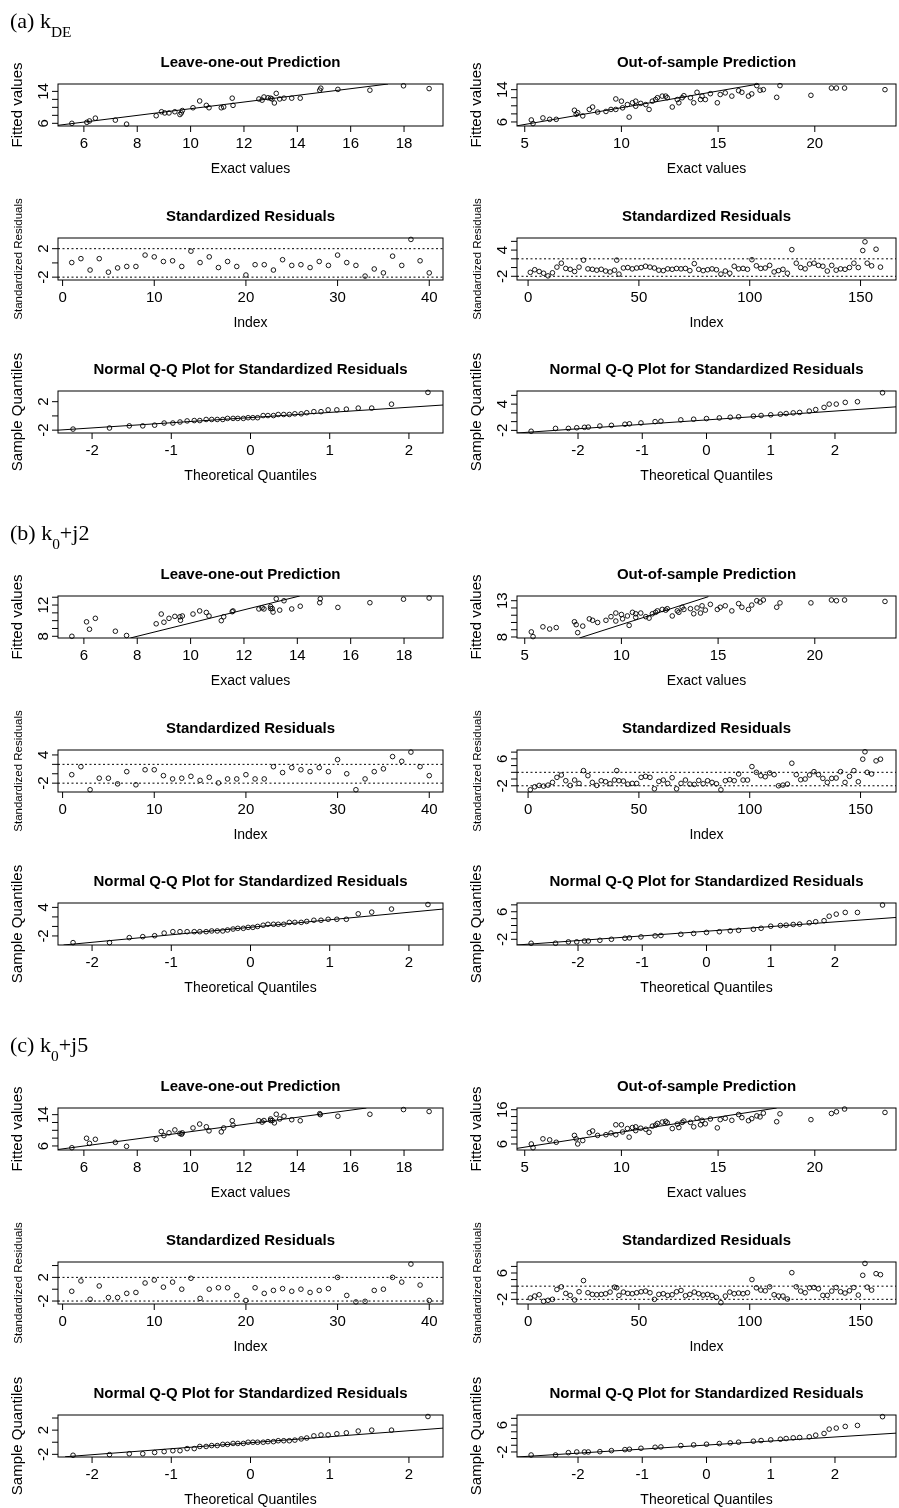 The width and height of the screenshot is (899, 1508). I want to click on text: (b) k$_{0}$+j2, so click(50, 536).